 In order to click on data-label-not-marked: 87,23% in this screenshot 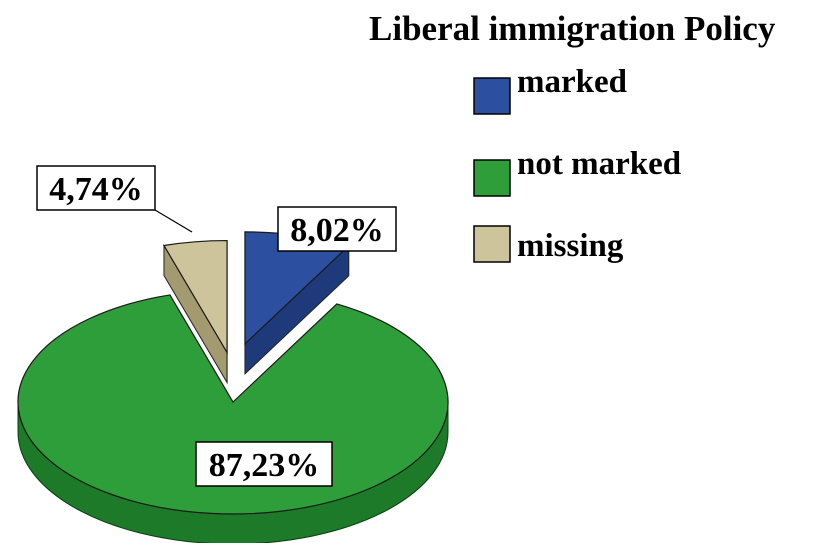, I will do `click(264, 464)`.